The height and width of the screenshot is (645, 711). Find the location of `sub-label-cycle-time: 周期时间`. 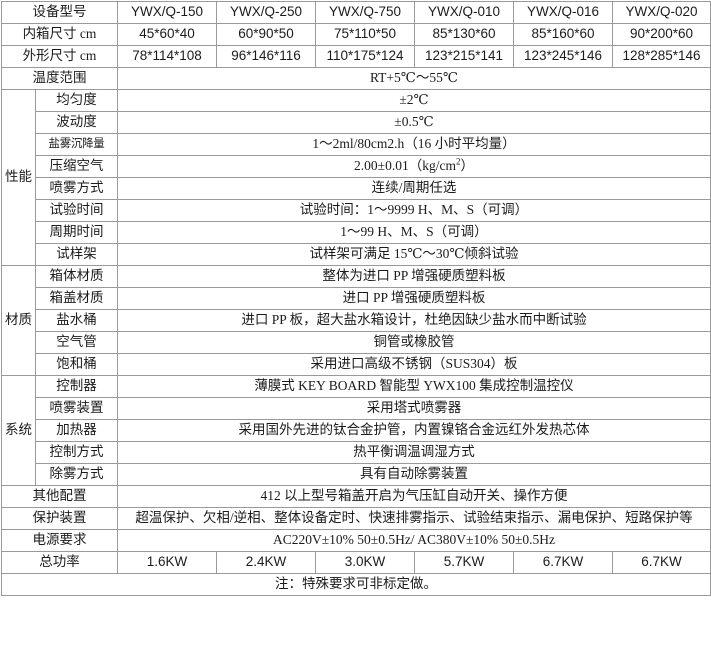

sub-label-cycle-time: 周期时间 is located at coordinates (76, 232).